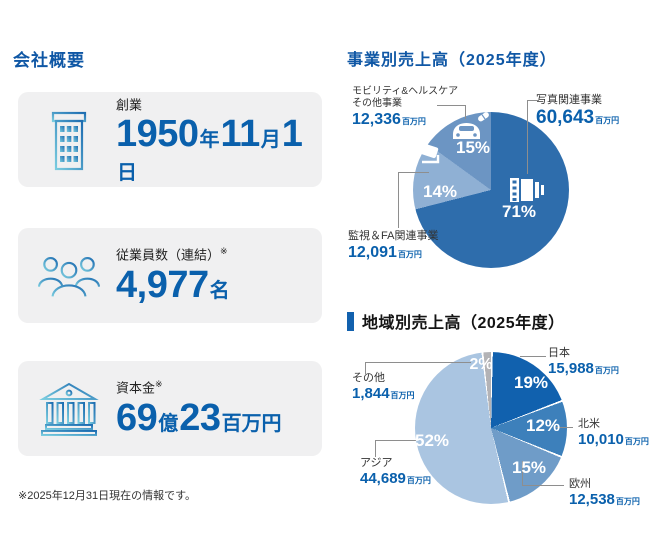 This screenshot has height=533, width=650. I want to click on employees-card: 従業員数（連結）※ 4,977名, so click(170, 275).